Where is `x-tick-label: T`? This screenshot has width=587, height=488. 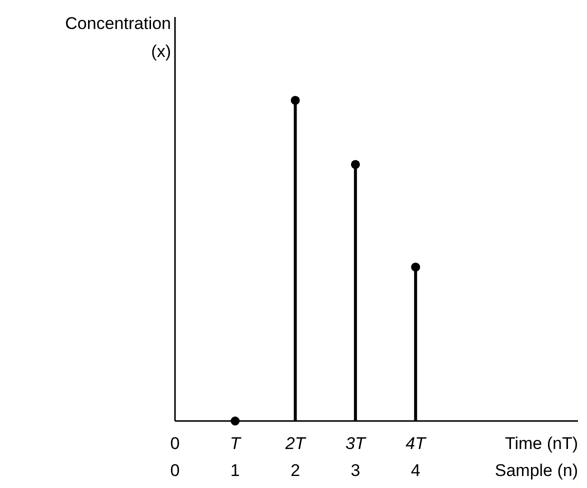 x-tick-label: T is located at coordinates (236, 443).